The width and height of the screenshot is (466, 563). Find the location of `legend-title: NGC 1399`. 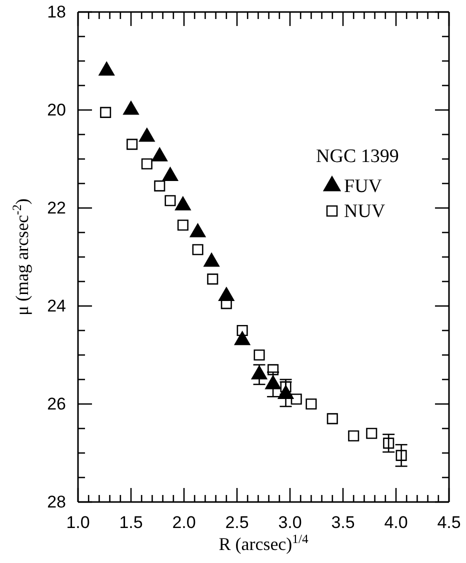

legend-title: NGC 1399 is located at coordinates (357, 156).